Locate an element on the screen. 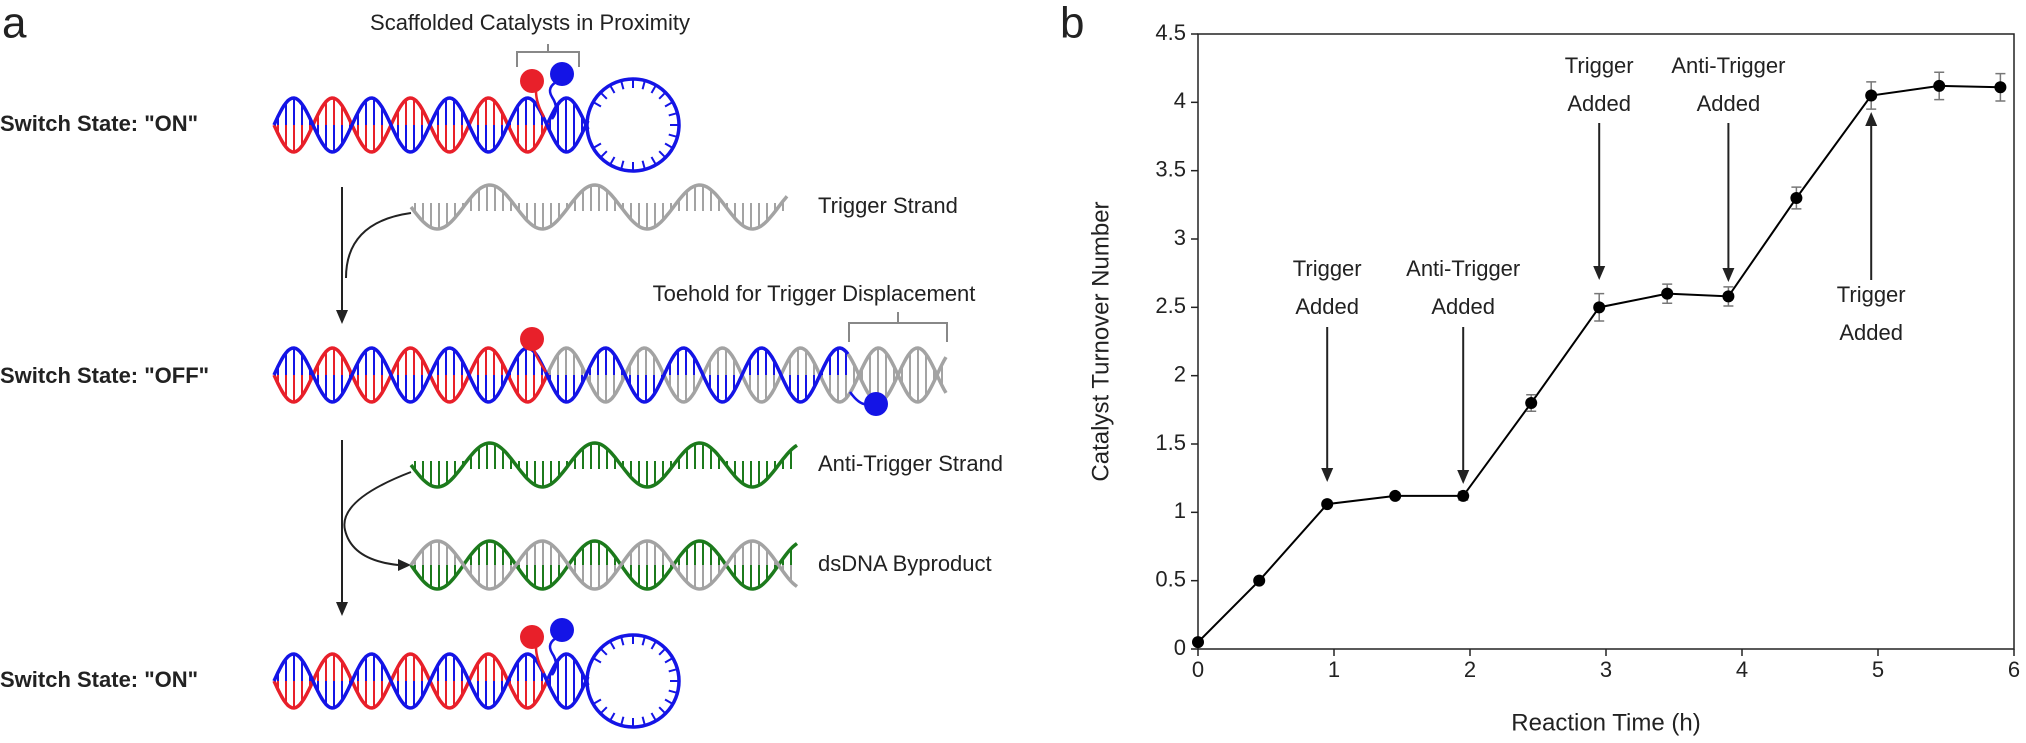  x-tick-label: 4 is located at coordinates (1742, 669).